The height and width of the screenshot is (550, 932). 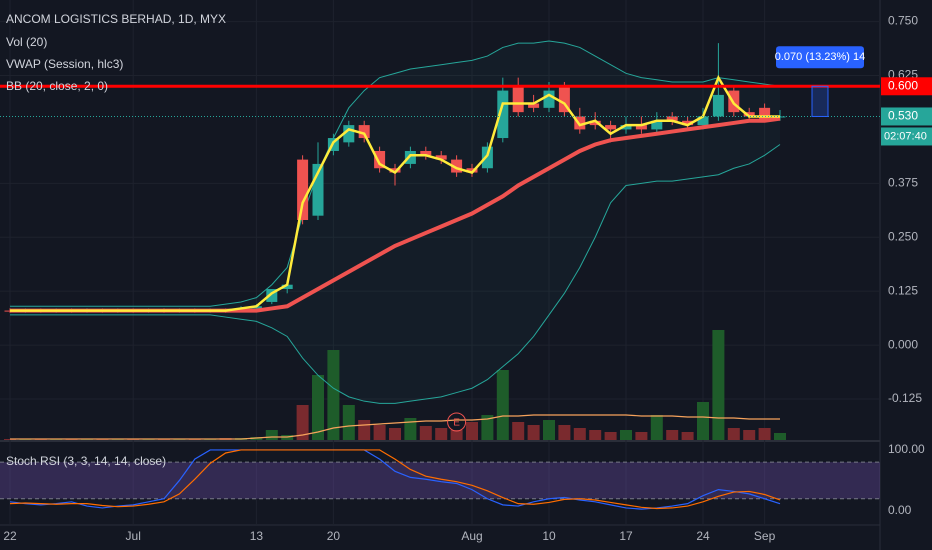 I want to click on y-tick-label: 0.750, so click(x=903, y=21).